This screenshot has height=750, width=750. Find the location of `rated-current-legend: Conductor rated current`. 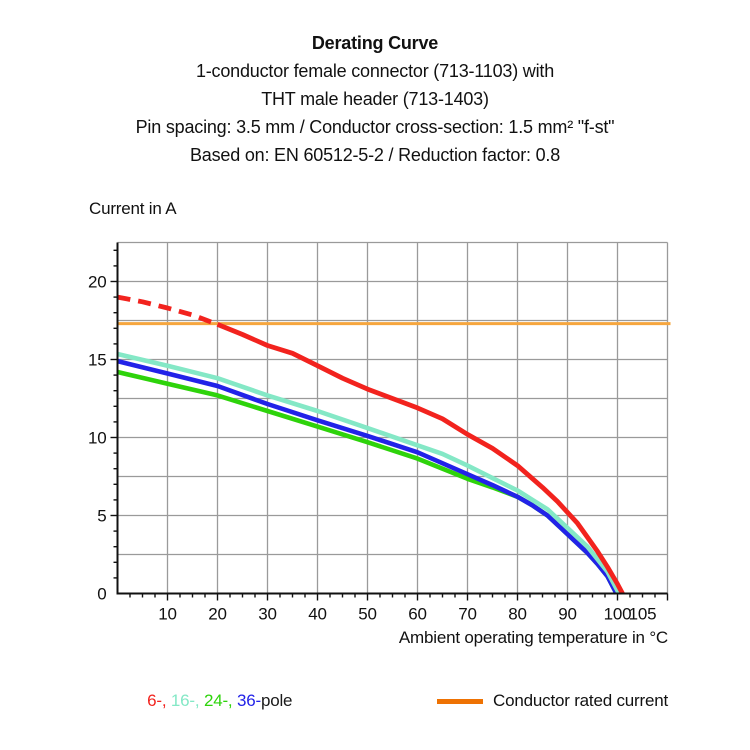

rated-current-legend: Conductor rated current is located at coordinates (552, 701).